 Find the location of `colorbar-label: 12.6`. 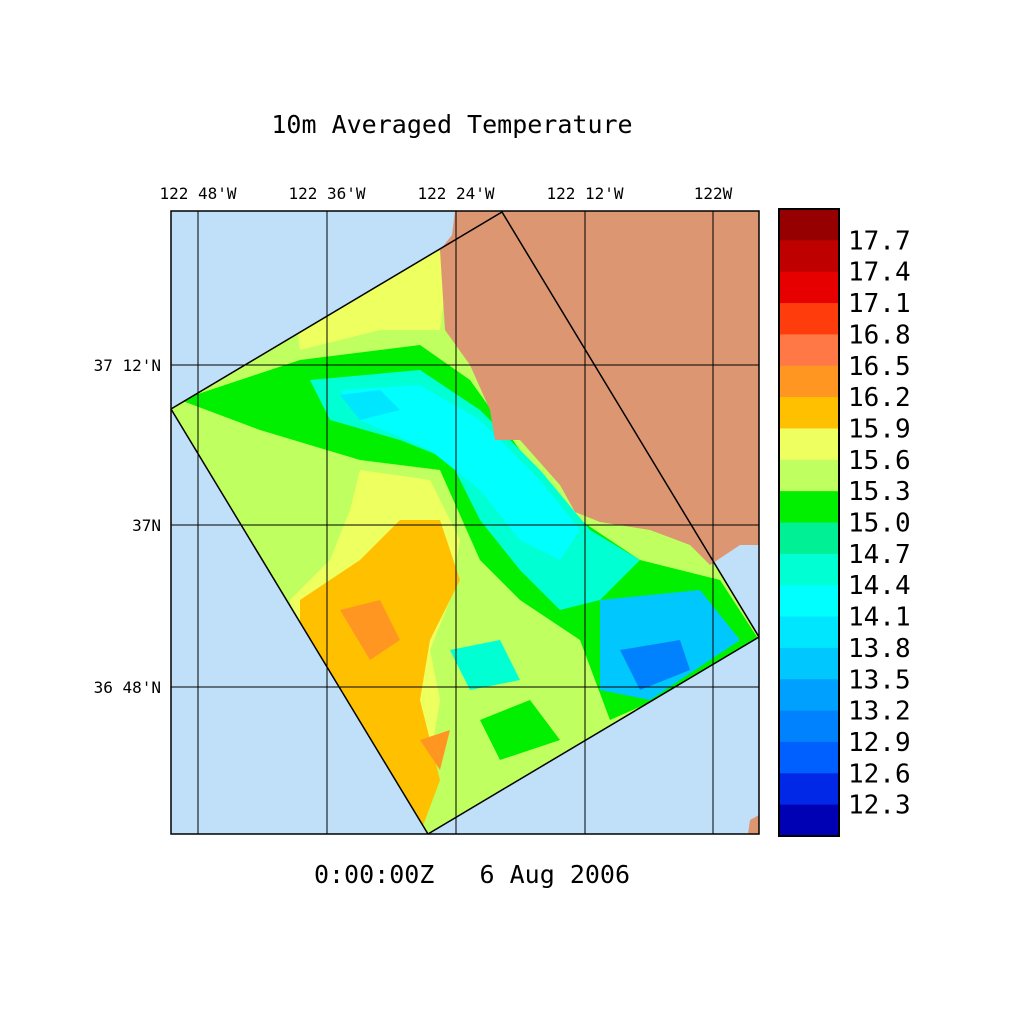

colorbar-label: 12.6 is located at coordinates (879, 774).